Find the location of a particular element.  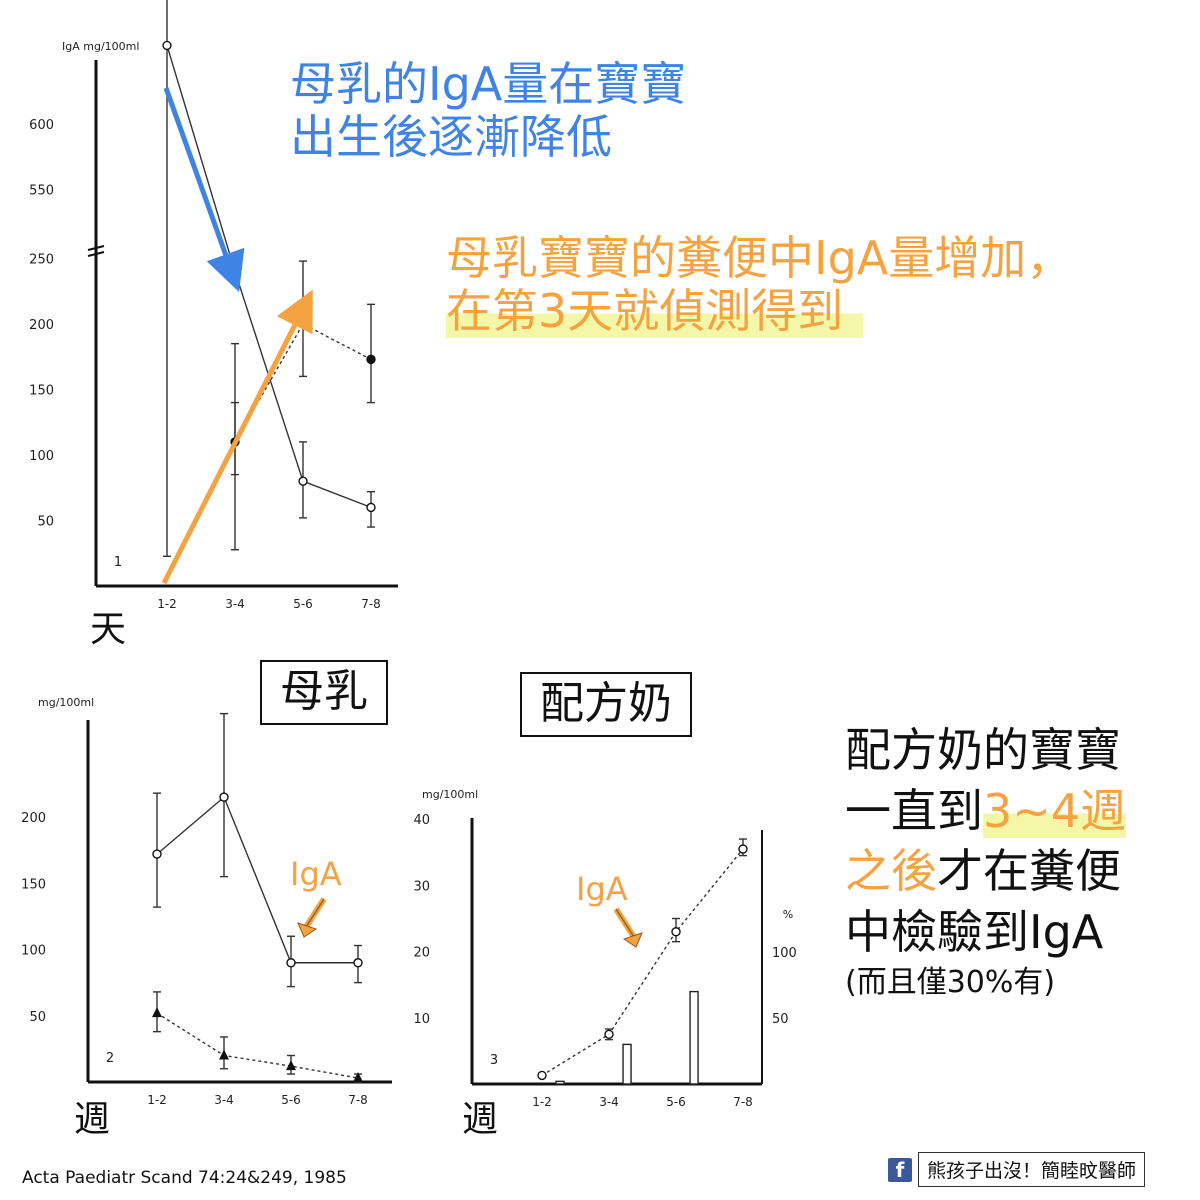

orange-annotation-line1: 母乳寶寶的糞便中IgA量增加， is located at coordinates (759, 258).